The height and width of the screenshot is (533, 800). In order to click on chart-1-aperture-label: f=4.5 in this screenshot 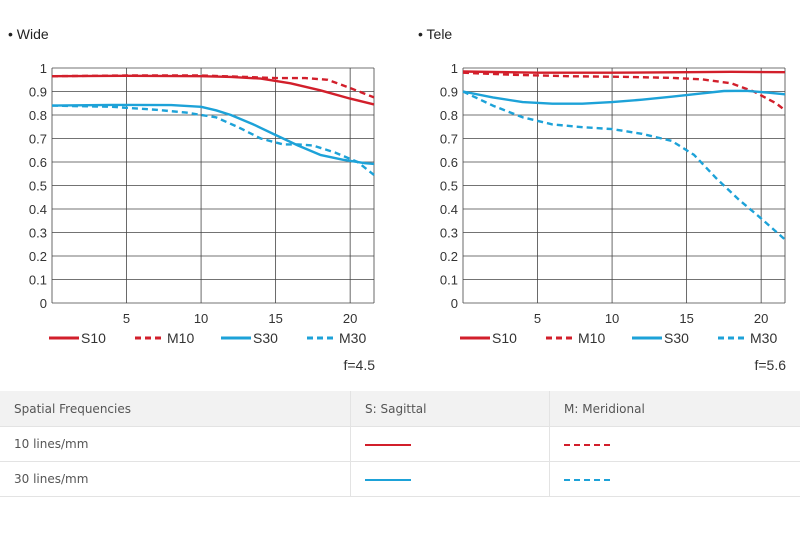, I will do `click(359, 365)`.